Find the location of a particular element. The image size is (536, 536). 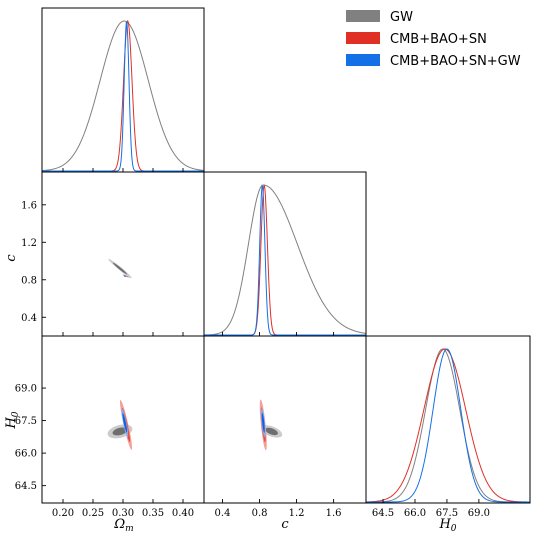

x-tick-label-omega_m: 0.25 is located at coordinates (93, 513).